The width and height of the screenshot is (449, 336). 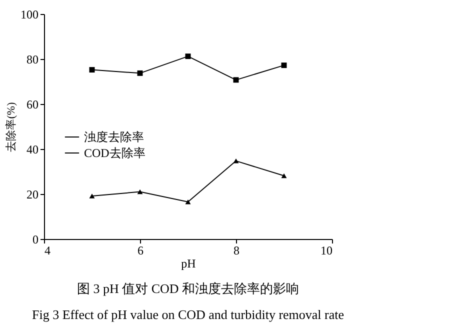 What do you see at coordinates (11, 127) in the screenshot?
I see `y-axis-title: 去除率(%)` at bounding box center [11, 127].